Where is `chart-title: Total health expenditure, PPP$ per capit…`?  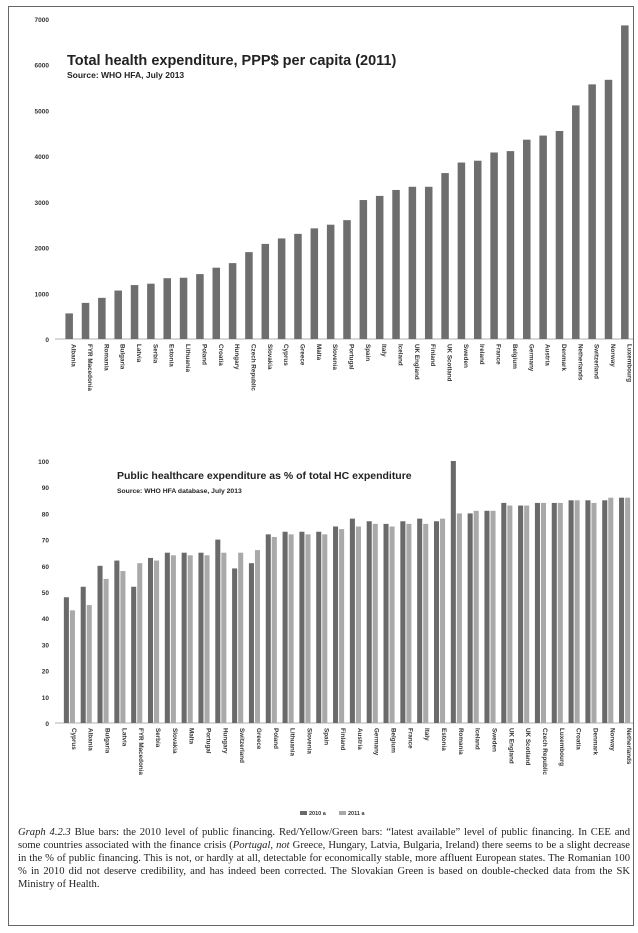
chart-title: Total health expenditure, PPP$ per capit… is located at coordinates (231, 61).